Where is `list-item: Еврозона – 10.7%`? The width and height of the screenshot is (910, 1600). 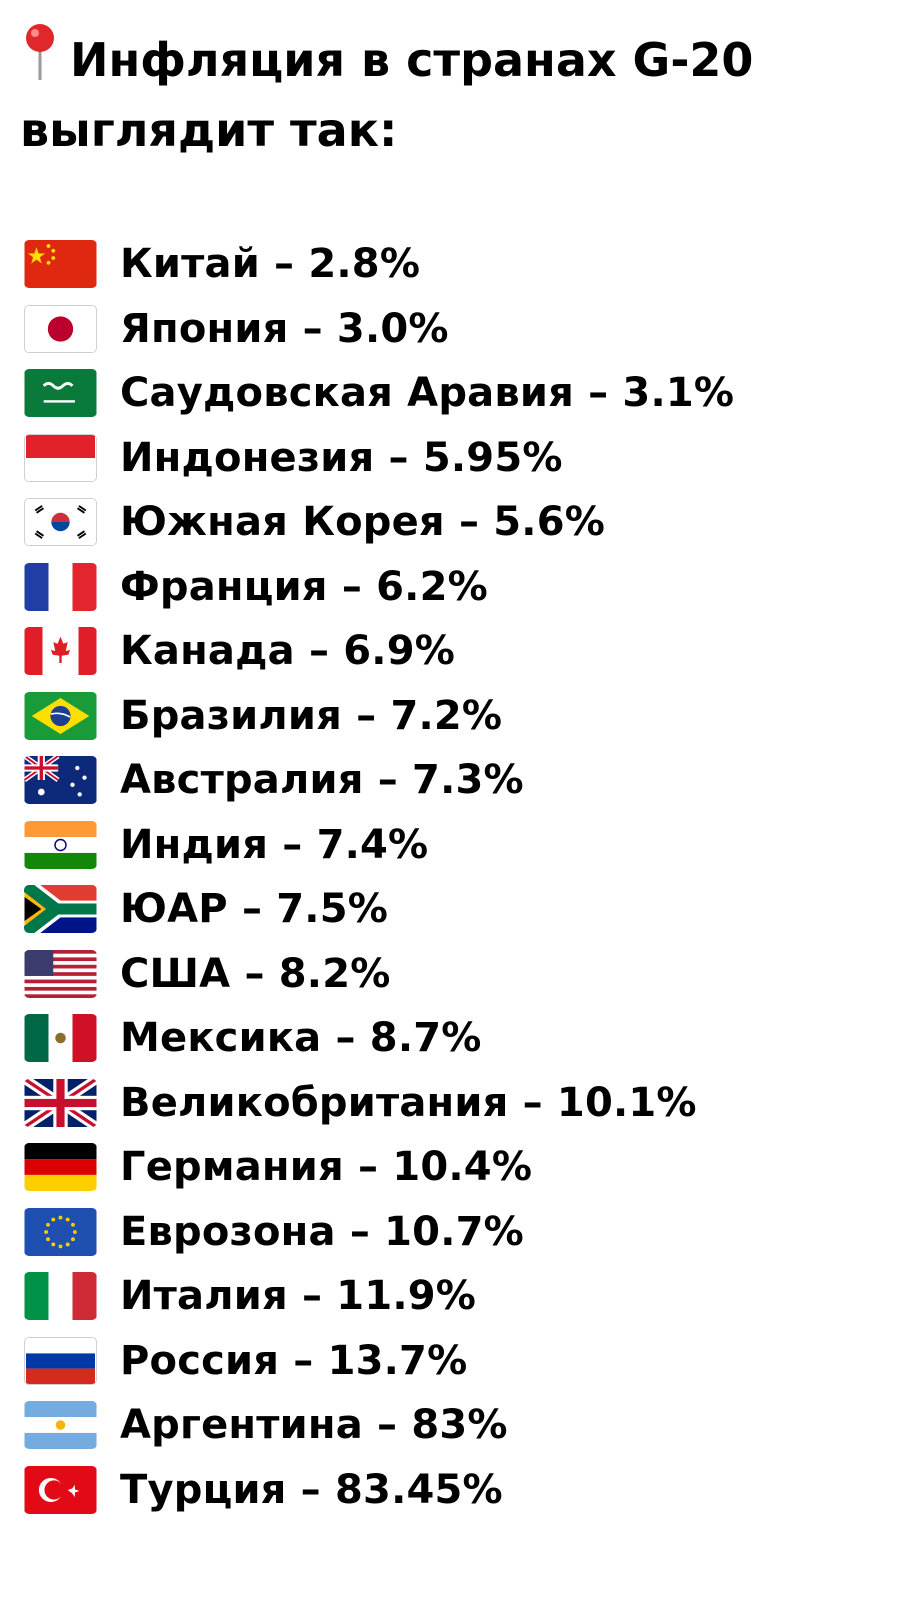
list-item: Еврозона – 10.7% is located at coordinates (464, 1232).